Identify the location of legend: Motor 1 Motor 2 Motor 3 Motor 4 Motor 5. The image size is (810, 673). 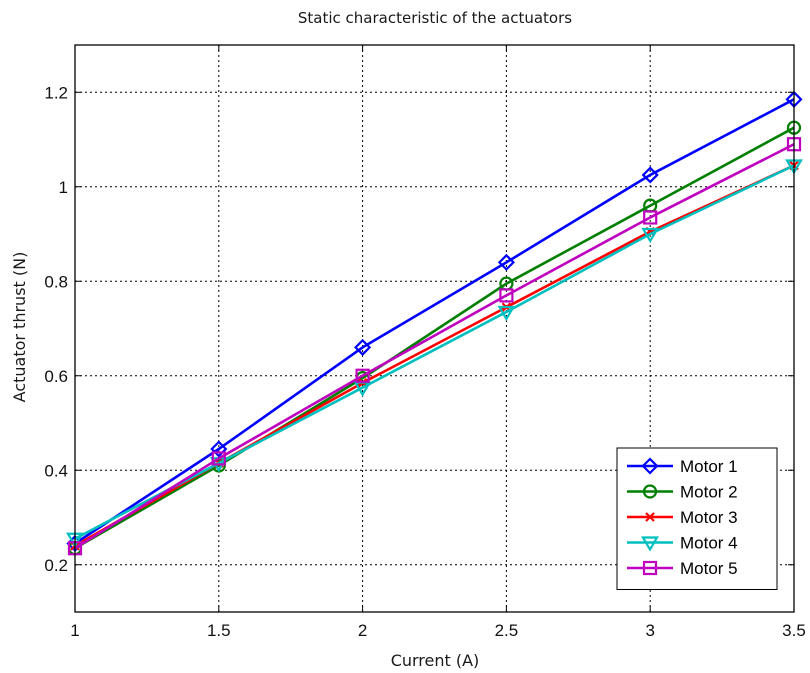
(697, 518).